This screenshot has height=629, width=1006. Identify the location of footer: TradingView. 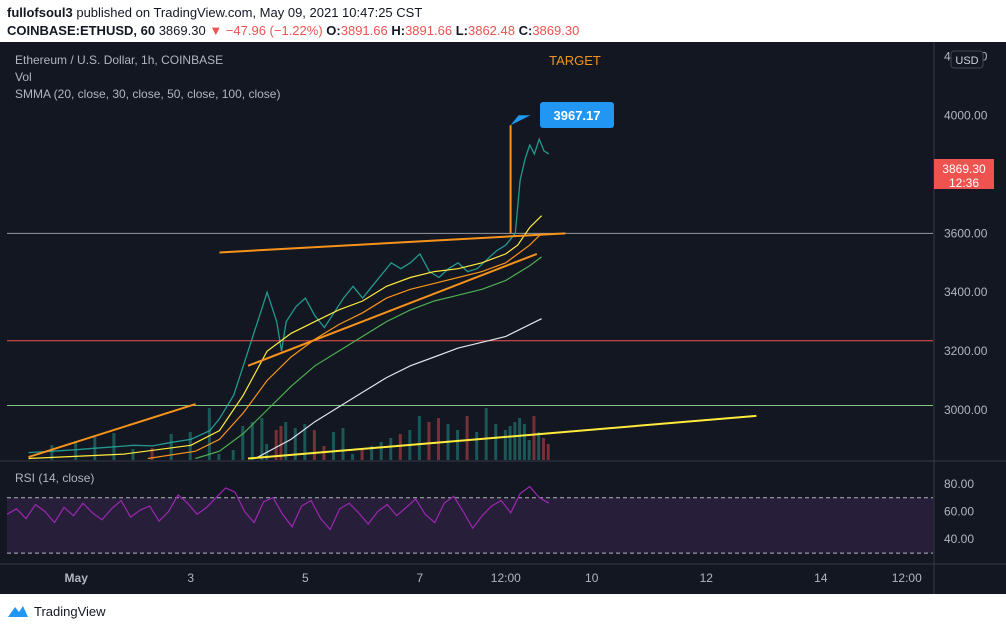
(503, 611).